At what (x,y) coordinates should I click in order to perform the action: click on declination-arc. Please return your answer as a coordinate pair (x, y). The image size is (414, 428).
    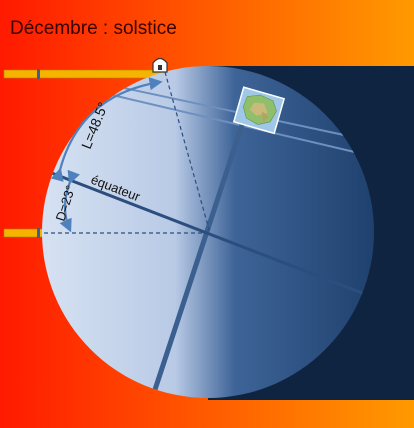
    Looking at the image, I should click on (69, 201).